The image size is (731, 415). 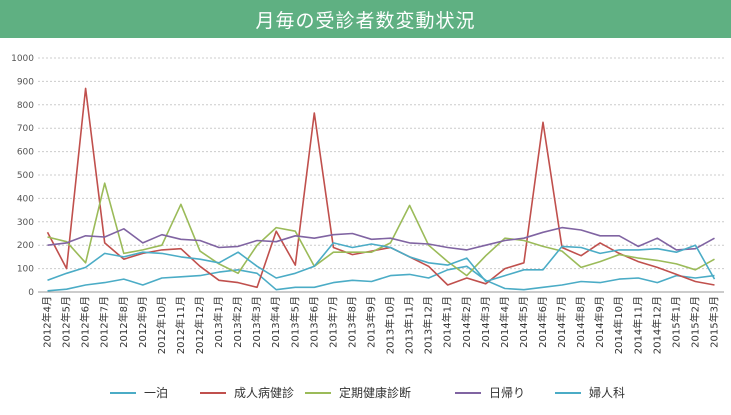 I want to click on x-tick-label: 2014年9月, so click(x=599, y=322).